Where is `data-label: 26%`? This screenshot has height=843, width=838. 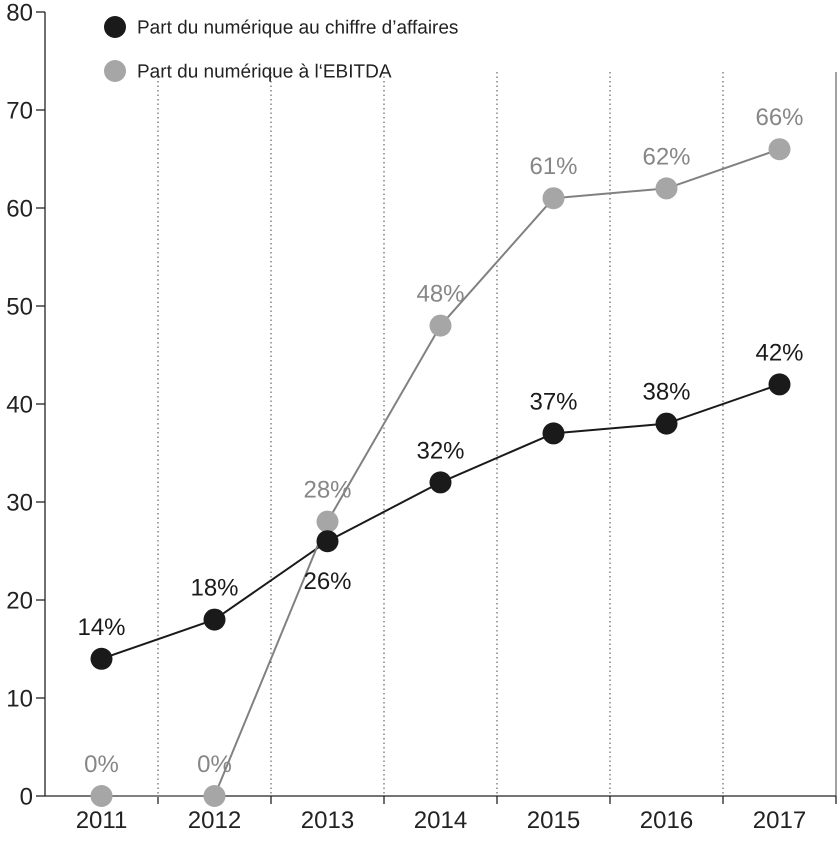 data-label: 26% is located at coordinates (327, 582).